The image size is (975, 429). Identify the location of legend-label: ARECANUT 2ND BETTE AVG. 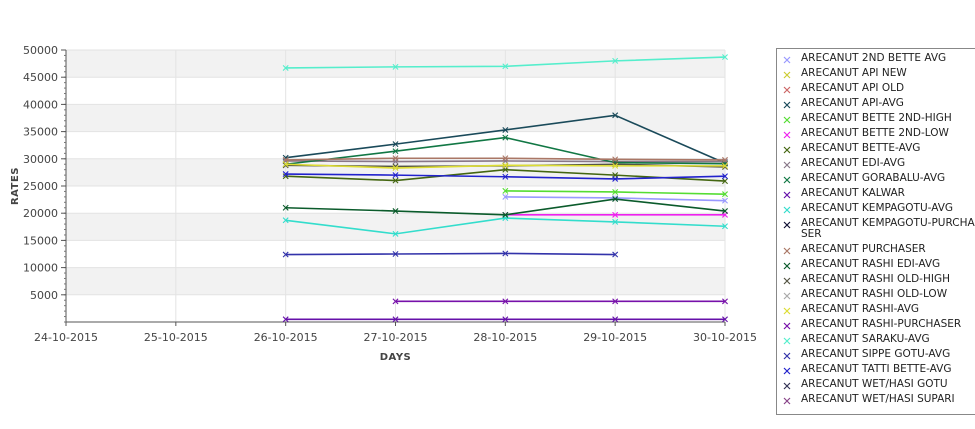
(874, 58).